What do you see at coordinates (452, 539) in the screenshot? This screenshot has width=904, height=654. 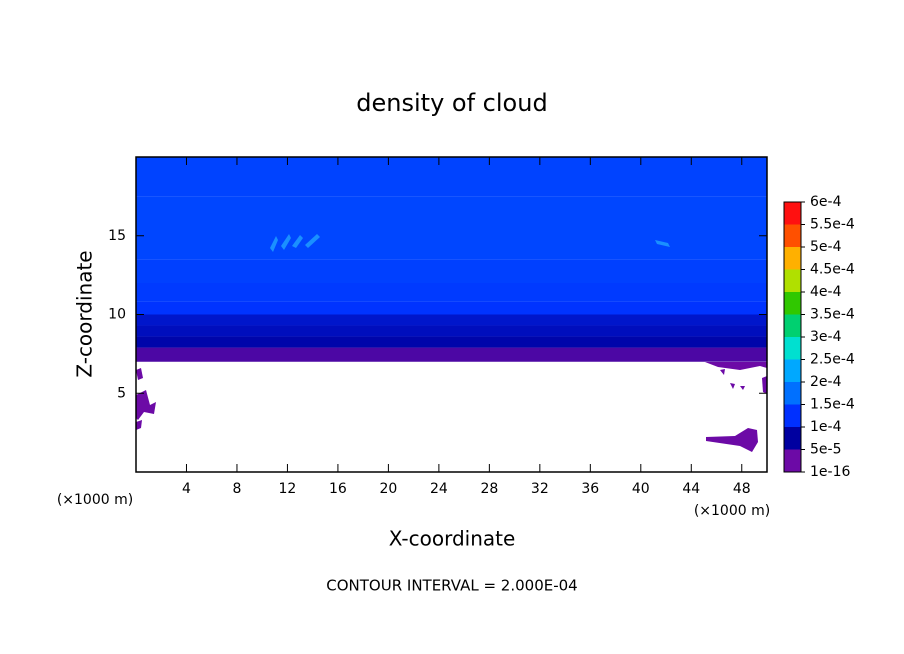 I see `x-axis-label: X-coordinate` at bounding box center [452, 539].